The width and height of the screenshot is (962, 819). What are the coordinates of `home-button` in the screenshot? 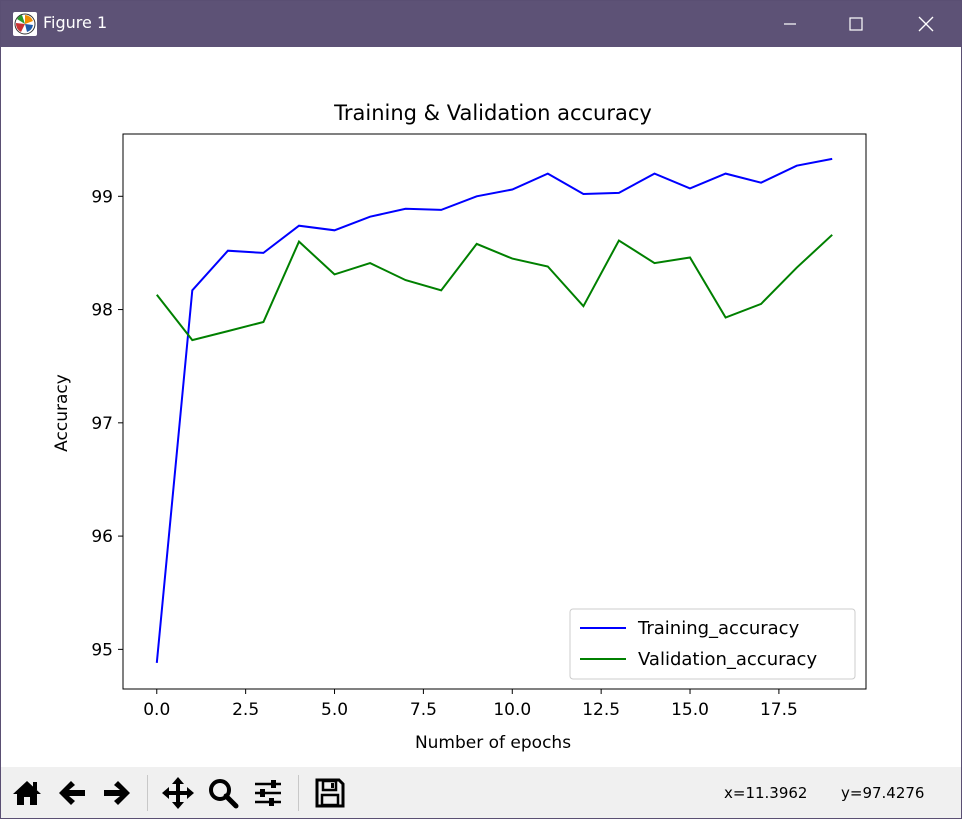 It's located at (27, 793).